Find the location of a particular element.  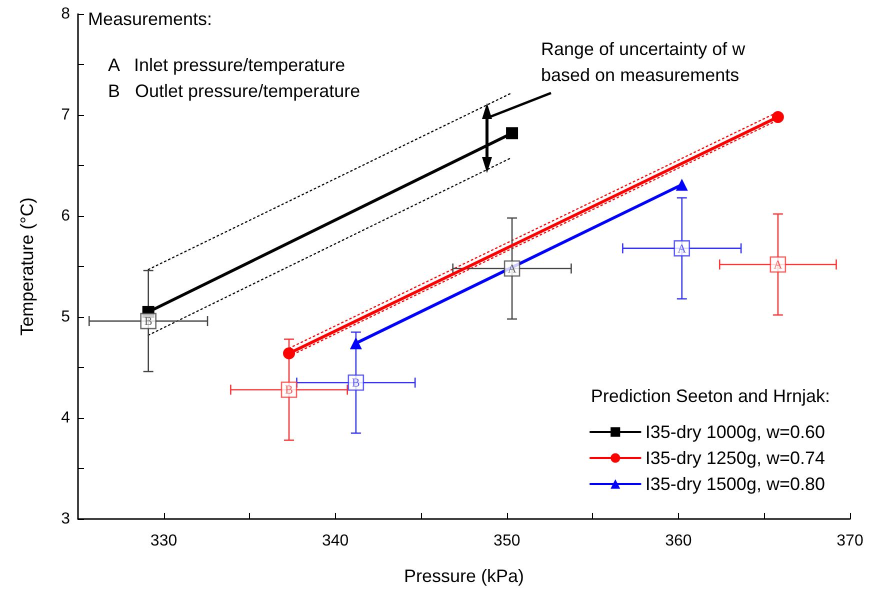

y-tick-label: 4 is located at coordinates (65, 418).